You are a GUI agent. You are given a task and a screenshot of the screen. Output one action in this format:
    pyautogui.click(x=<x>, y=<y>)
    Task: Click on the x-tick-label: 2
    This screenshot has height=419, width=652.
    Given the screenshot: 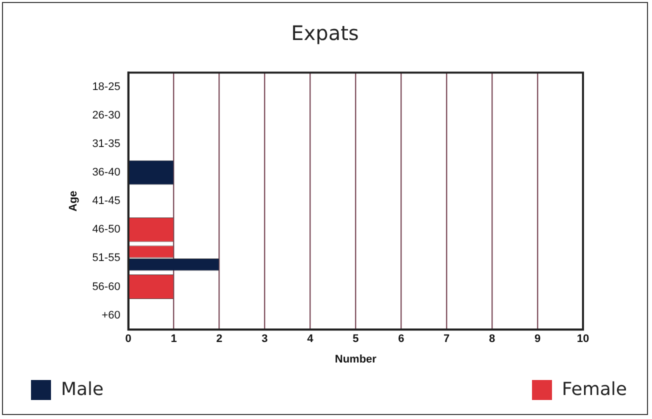 What is the action you would take?
    pyautogui.click(x=219, y=339)
    